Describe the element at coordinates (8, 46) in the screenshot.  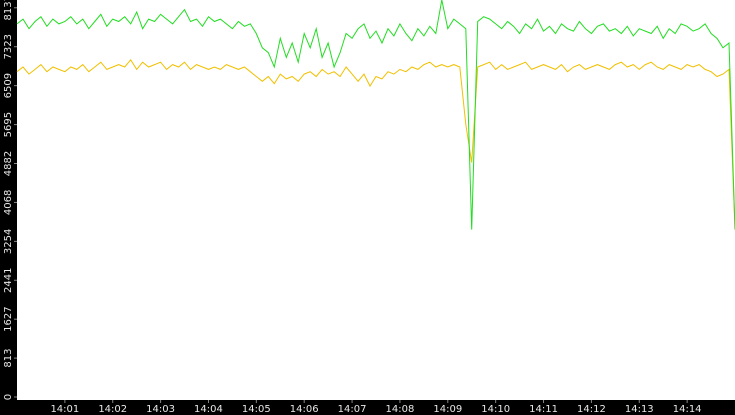
I see `y-tick-label: 7323` at that location.